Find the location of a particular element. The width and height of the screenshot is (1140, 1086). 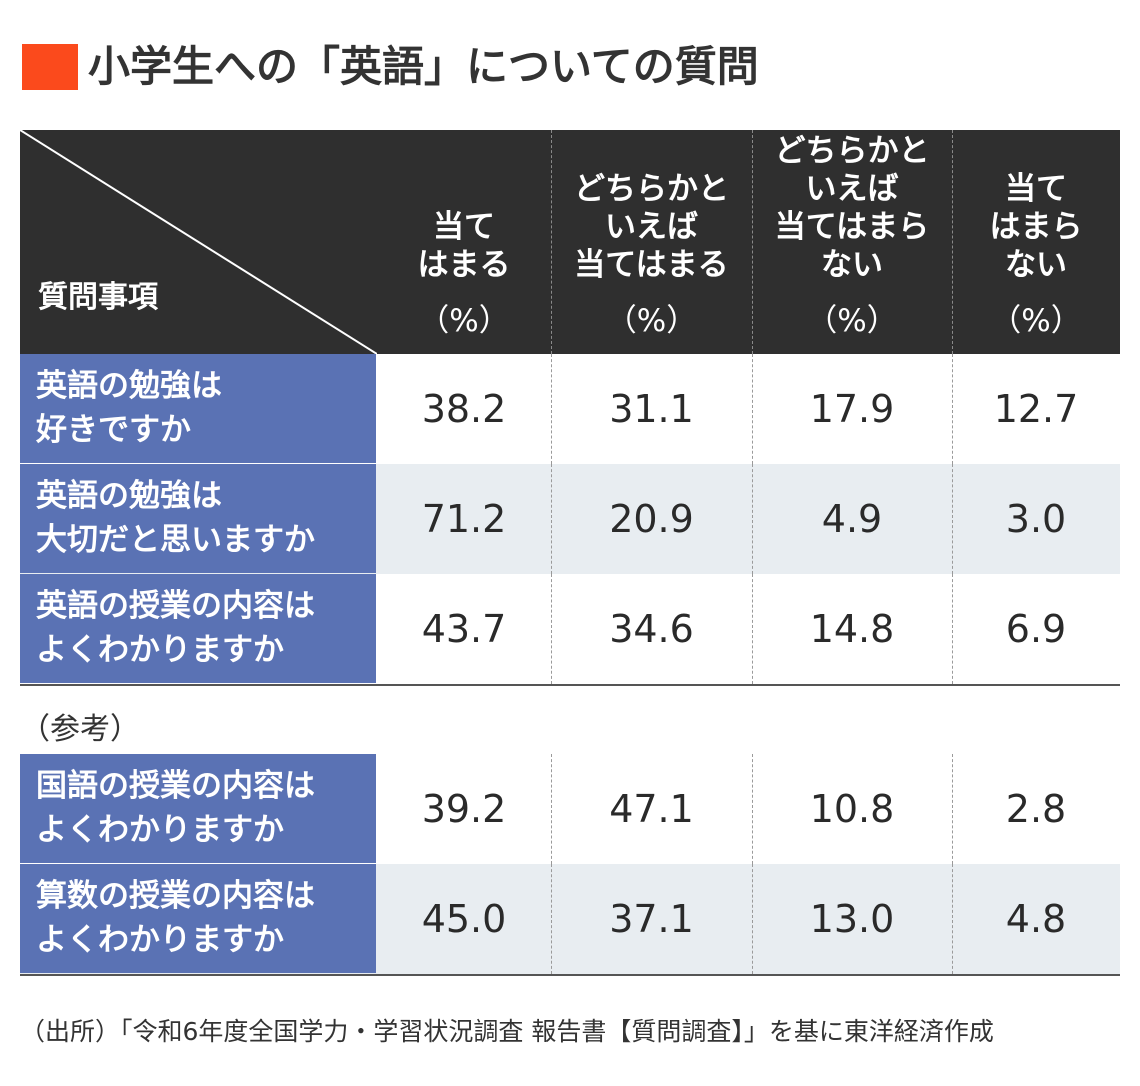

value-cell: 6.9 is located at coordinates (1036, 629).